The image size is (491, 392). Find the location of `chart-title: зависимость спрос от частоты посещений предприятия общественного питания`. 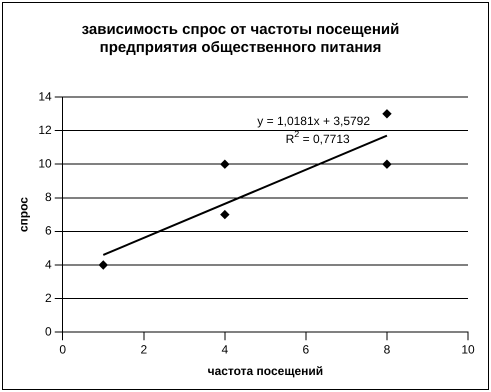

chart-title: зависимость спрос от частоты посещений предприятия общественного питания is located at coordinates (241, 38).